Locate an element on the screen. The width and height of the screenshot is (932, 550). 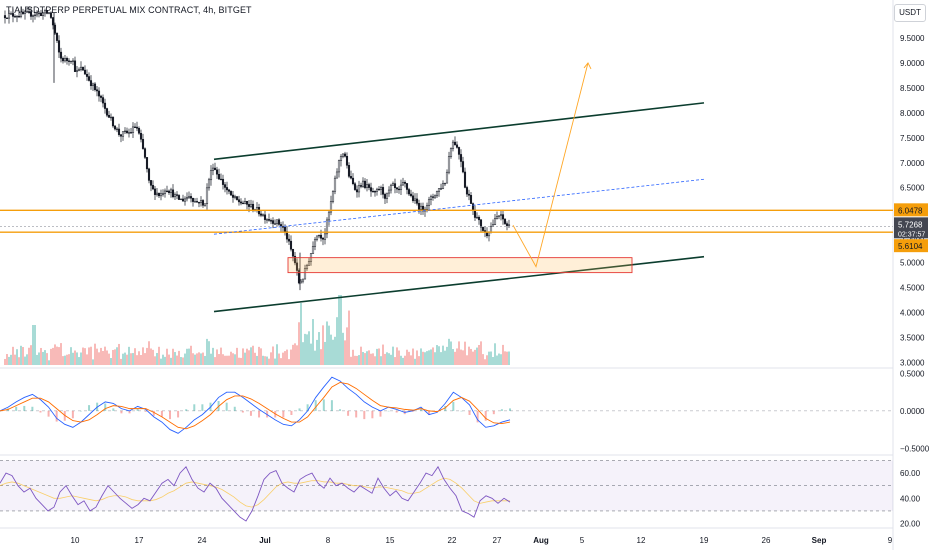
channel-upper-line is located at coordinates (459, 131).